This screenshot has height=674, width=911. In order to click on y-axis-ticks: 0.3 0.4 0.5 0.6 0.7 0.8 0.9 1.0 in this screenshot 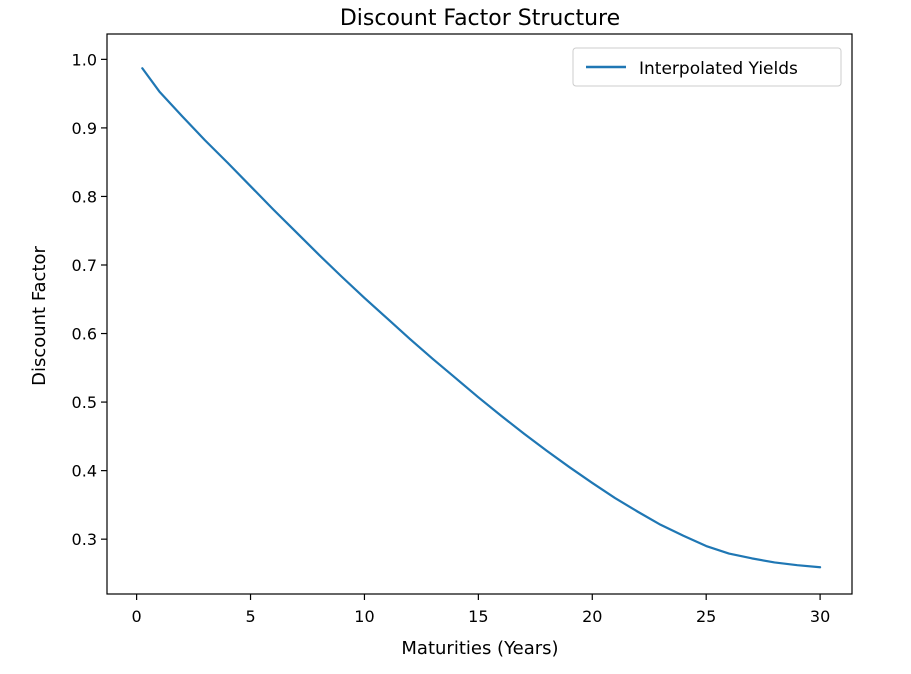, I will do `click(89, 299)`.